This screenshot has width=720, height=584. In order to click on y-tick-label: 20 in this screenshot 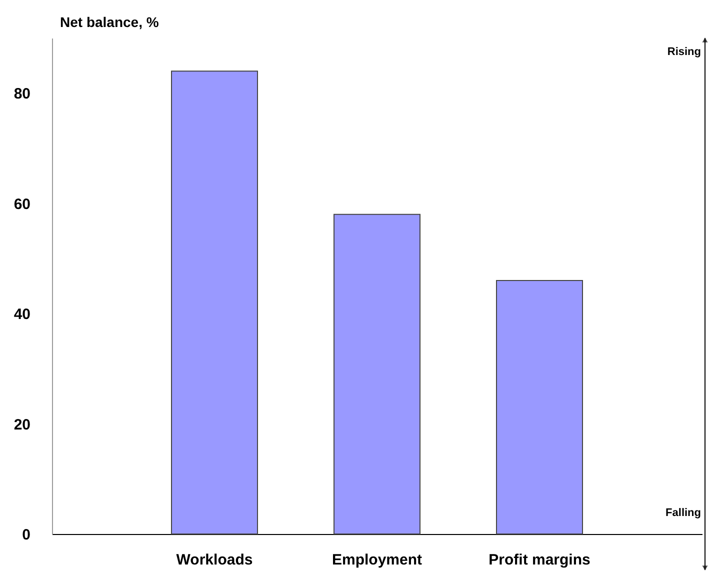, I will do `click(22, 425)`.